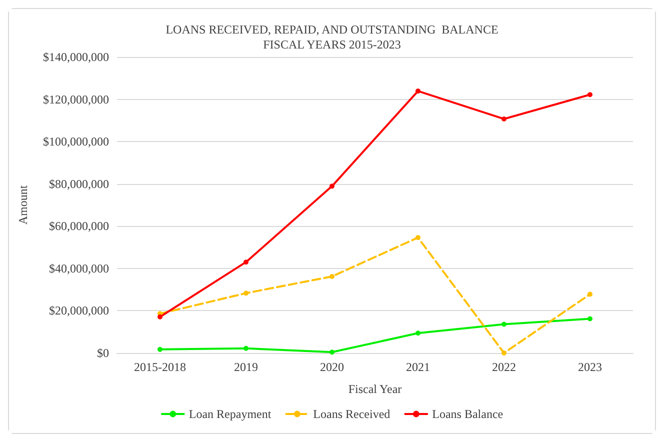 This screenshot has height=440, width=662. Describe the element at coordinates (79, 183) in the screenshot. I see `y-tick-label: $80,000,000` at that location.